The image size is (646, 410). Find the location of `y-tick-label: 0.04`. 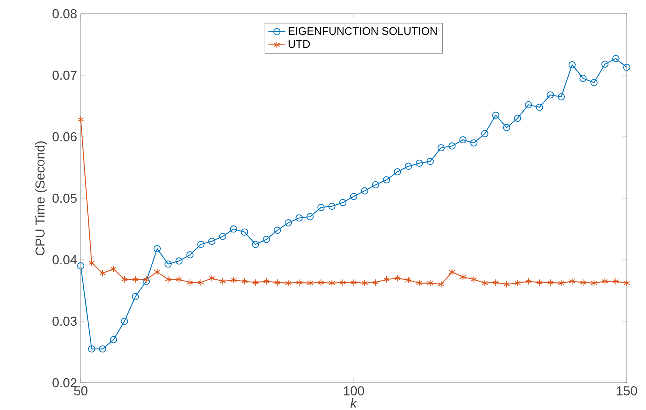

y-tick-label: 0.04 is located at coordinates (65, 260).